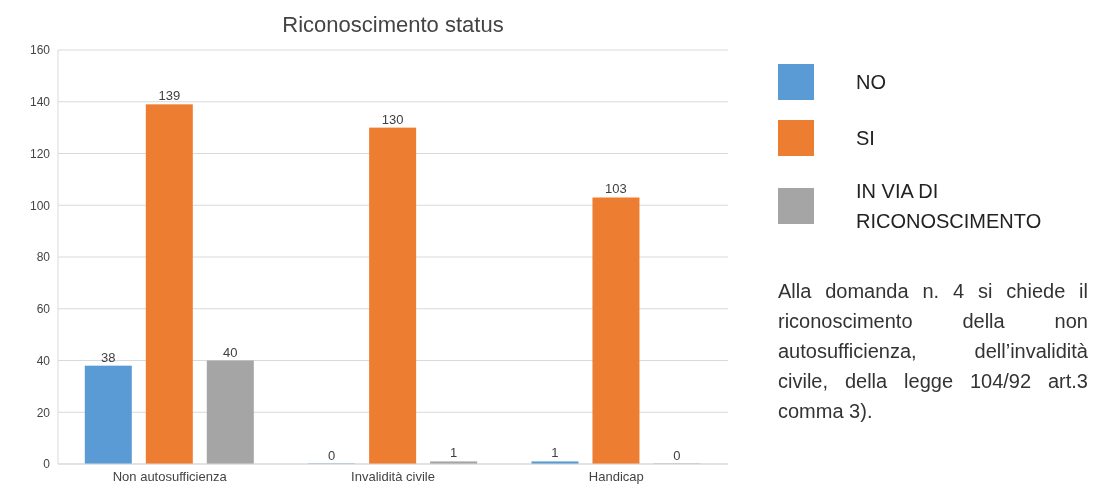 The height and width of the screenshot is (498, 1100). What do you see at coordinates (392, 119) in the screenshot?
I see `data-label: 130` at bounding box center [392, 119].